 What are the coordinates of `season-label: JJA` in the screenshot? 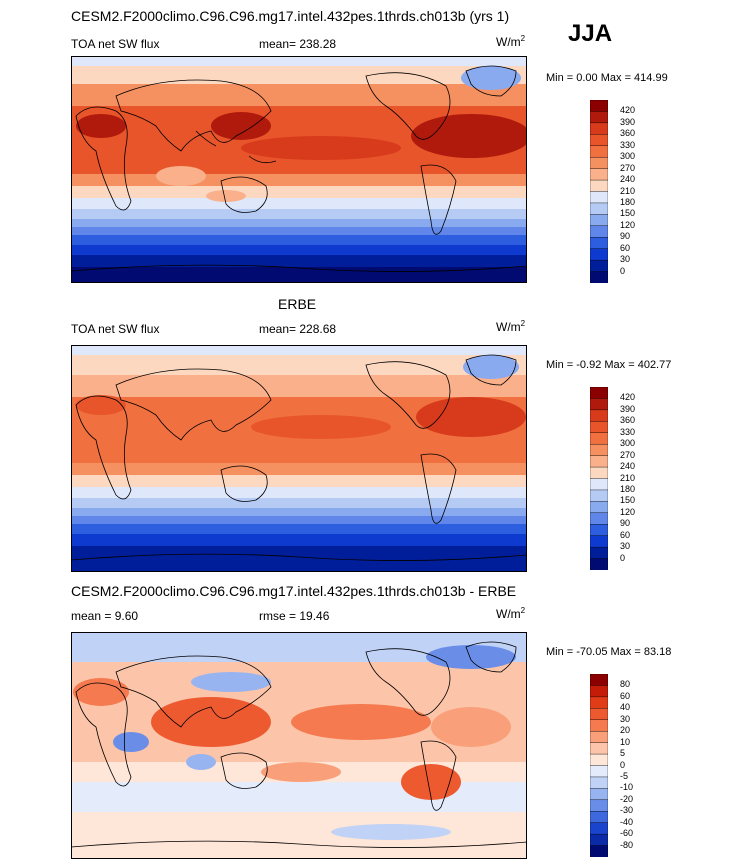 It's located at (590, 33).